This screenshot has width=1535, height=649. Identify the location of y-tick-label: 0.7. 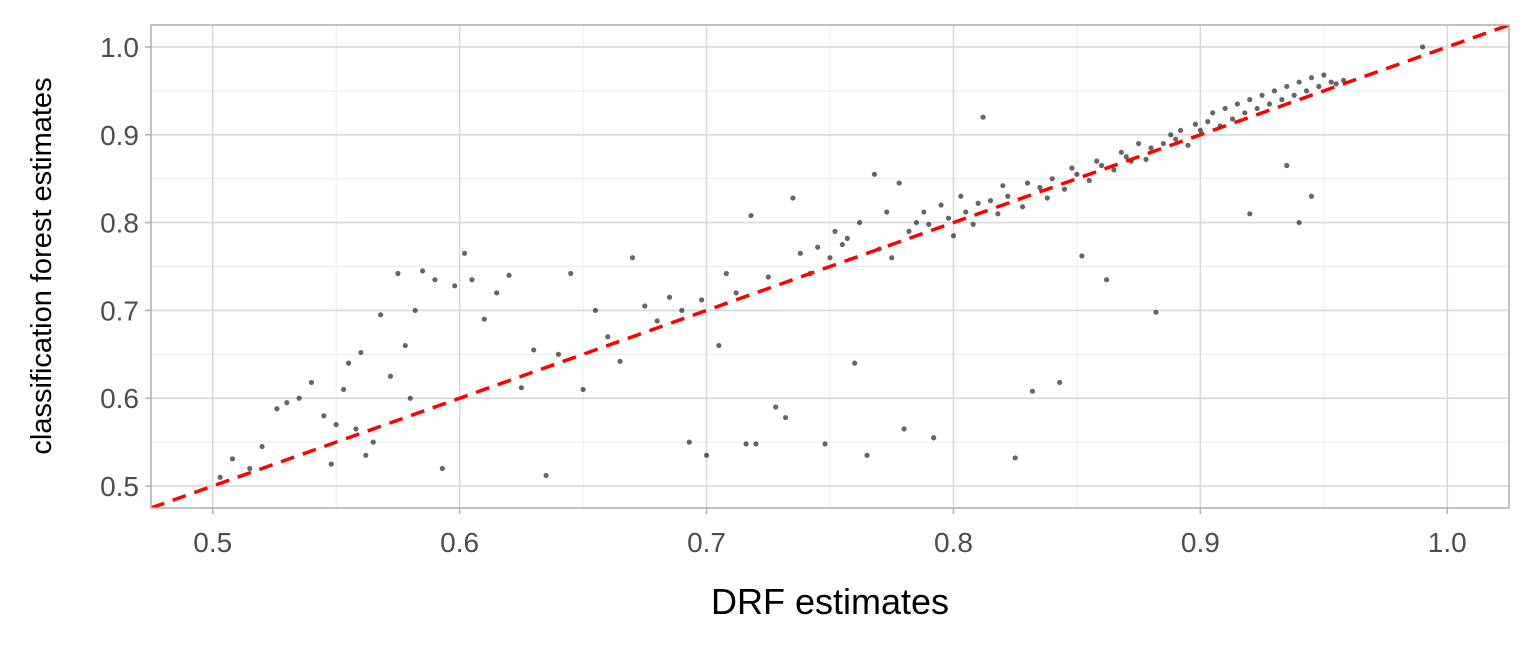
(119, 310).